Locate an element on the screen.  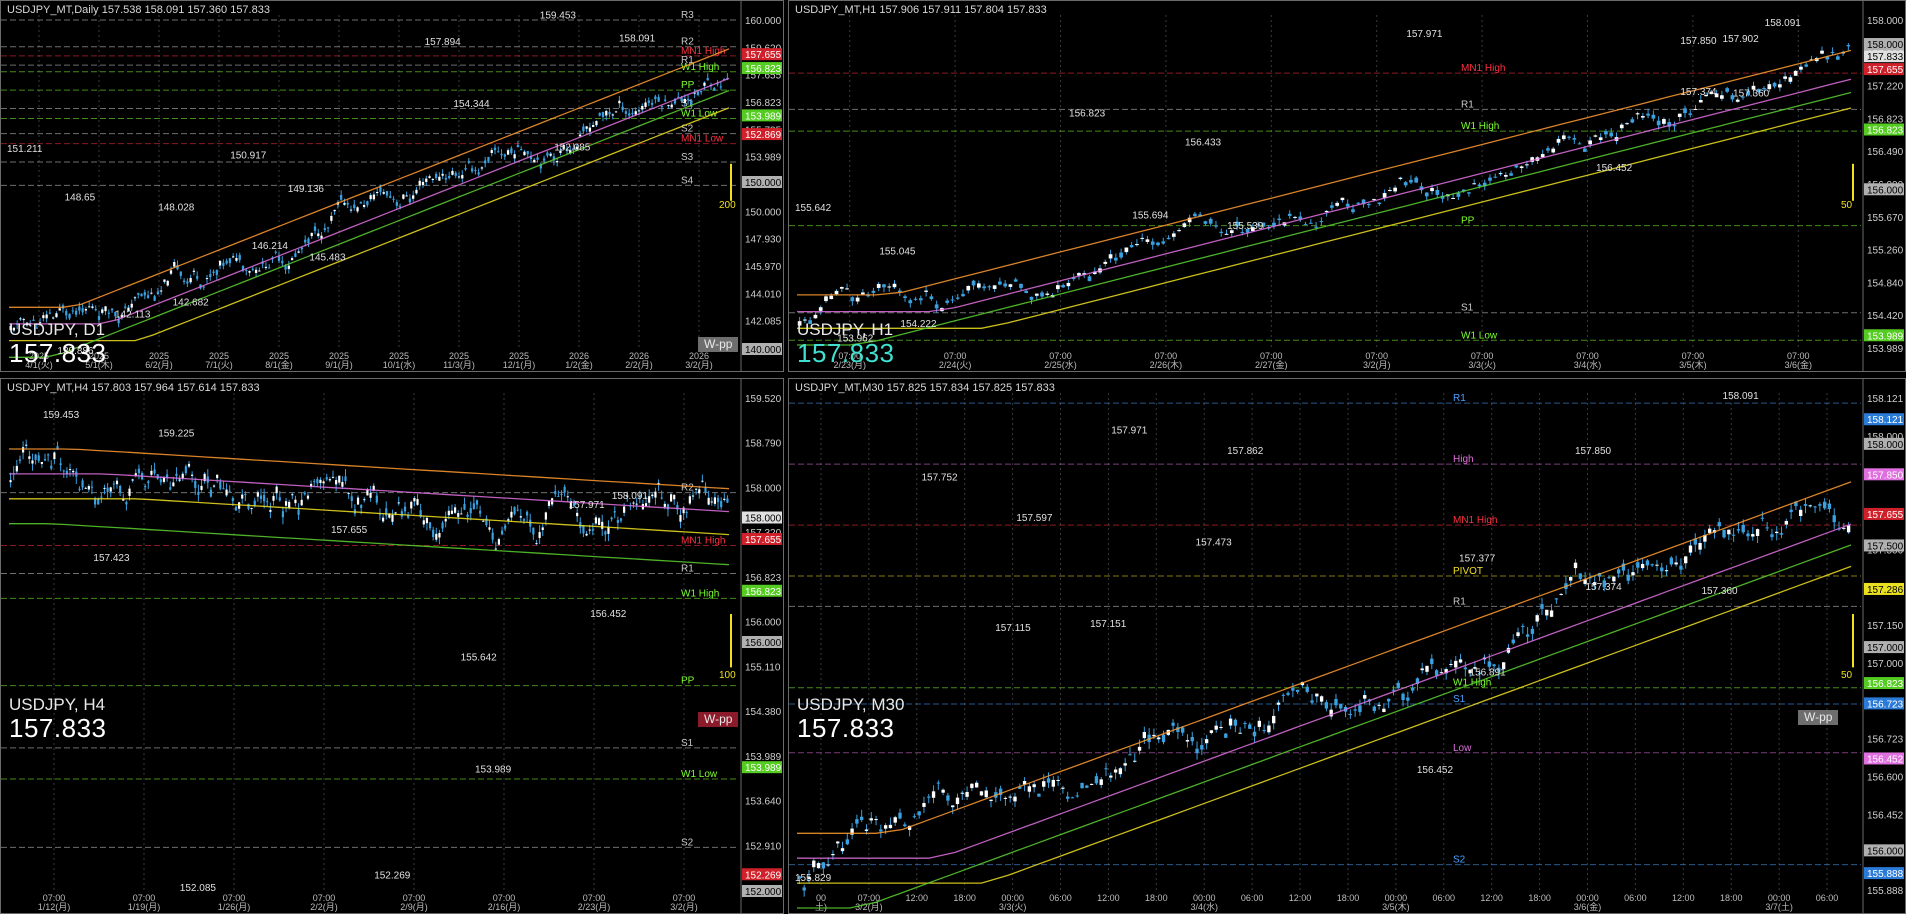
price-axis-label: 156.823 is located at coordinates (763, 103).